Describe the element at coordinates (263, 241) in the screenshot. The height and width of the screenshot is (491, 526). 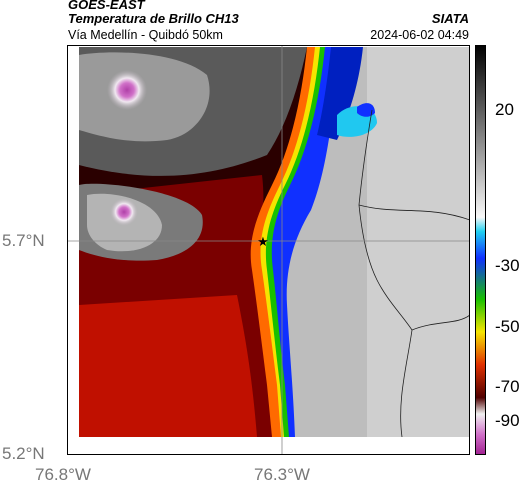
I see `star-icon: ★` at that location.